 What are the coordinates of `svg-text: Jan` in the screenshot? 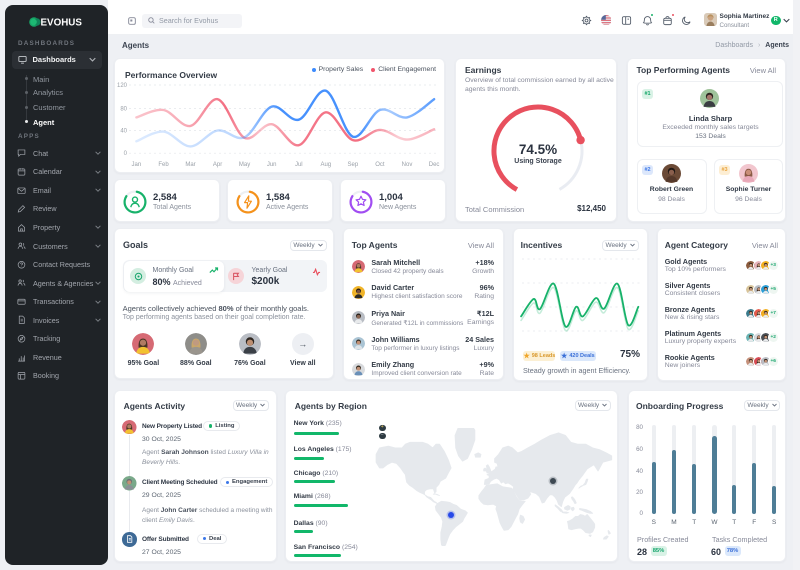 It's located at (137, 165).